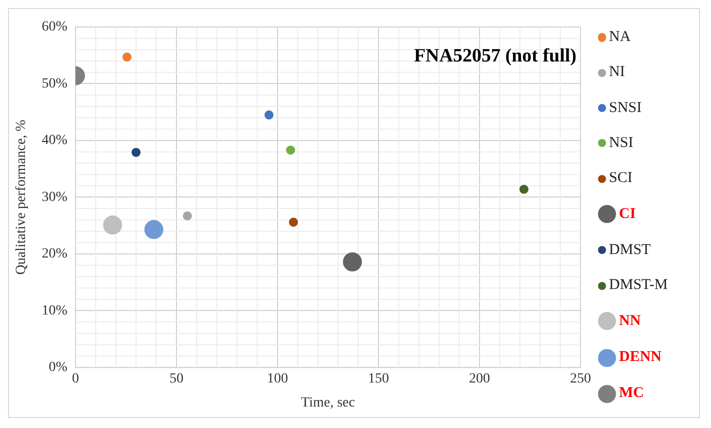  I want to click on legend-label: NI, so click(617, 73).